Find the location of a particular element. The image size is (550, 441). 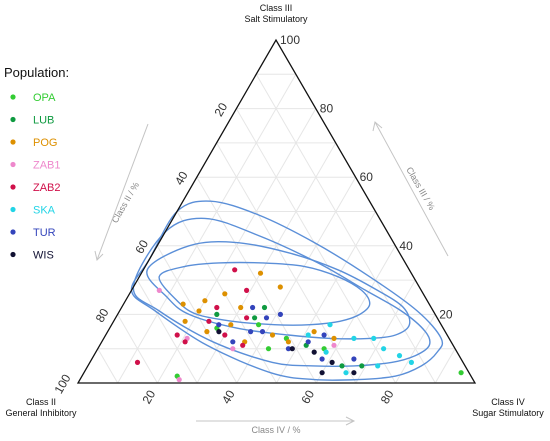

legend-marker-opa is located at coordinates (13, 97).